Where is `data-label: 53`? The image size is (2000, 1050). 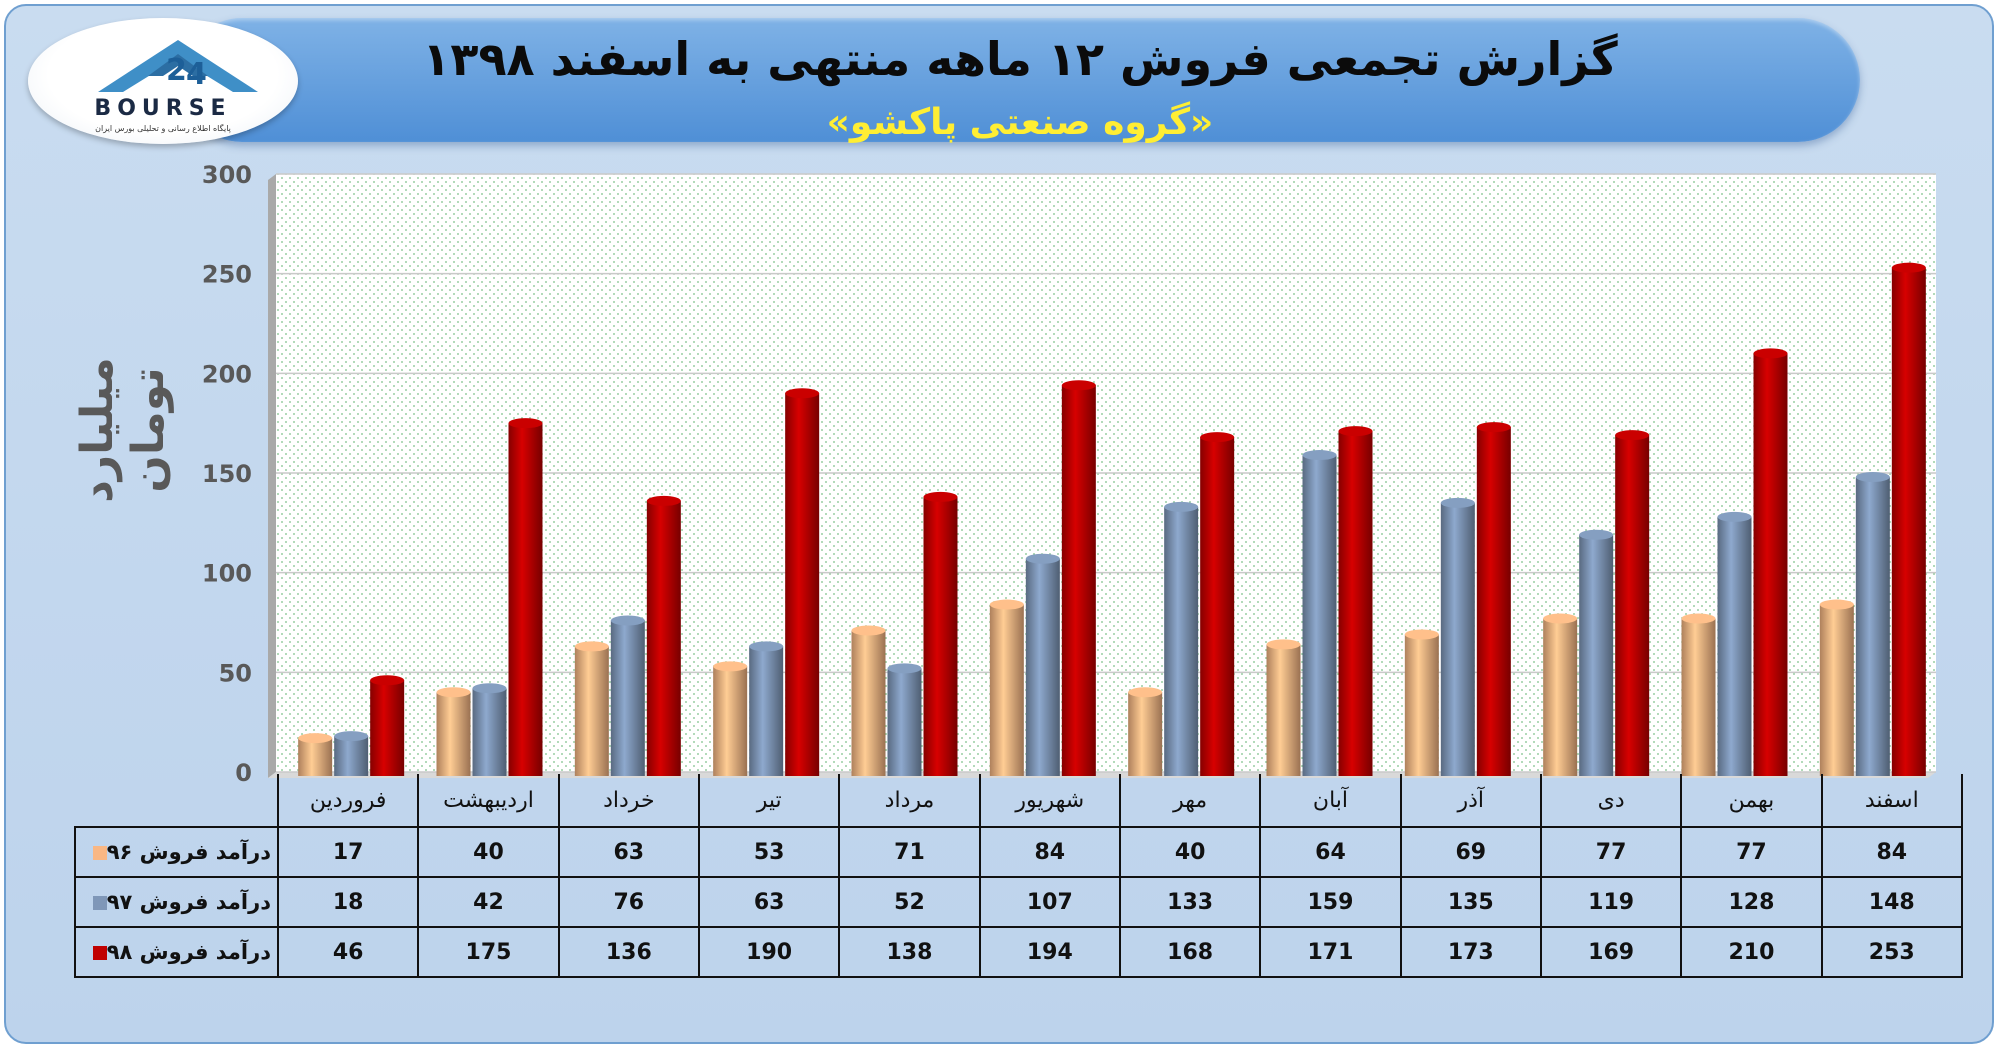 data-label: 53 is located at coordinates (769, 852).